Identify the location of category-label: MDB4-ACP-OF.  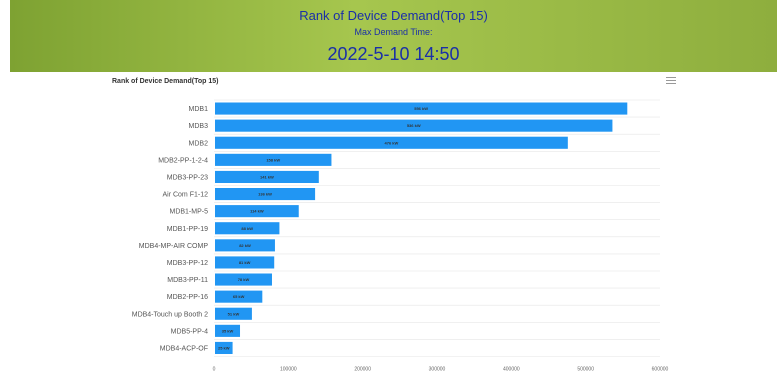
(184, 348).